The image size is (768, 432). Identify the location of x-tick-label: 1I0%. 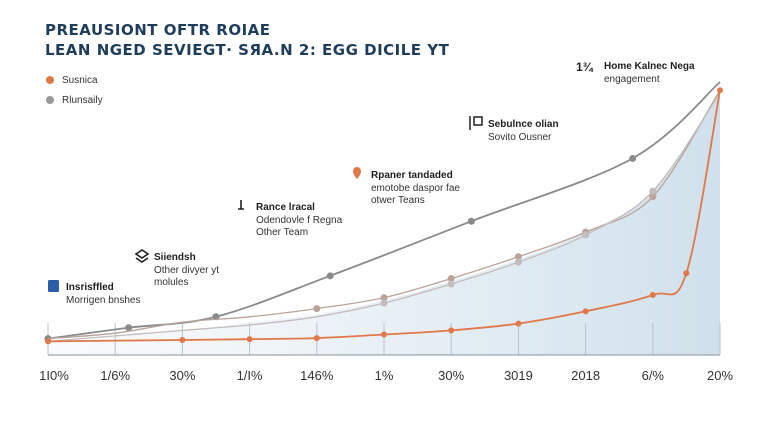
(54, 375).